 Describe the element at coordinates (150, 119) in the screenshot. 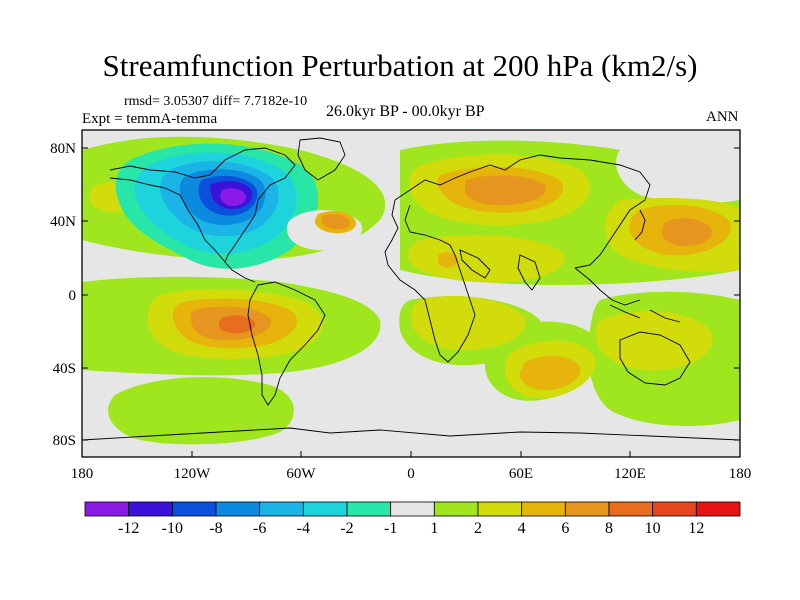

I see `experiment-label: Expt = temmA-temma` at that location.